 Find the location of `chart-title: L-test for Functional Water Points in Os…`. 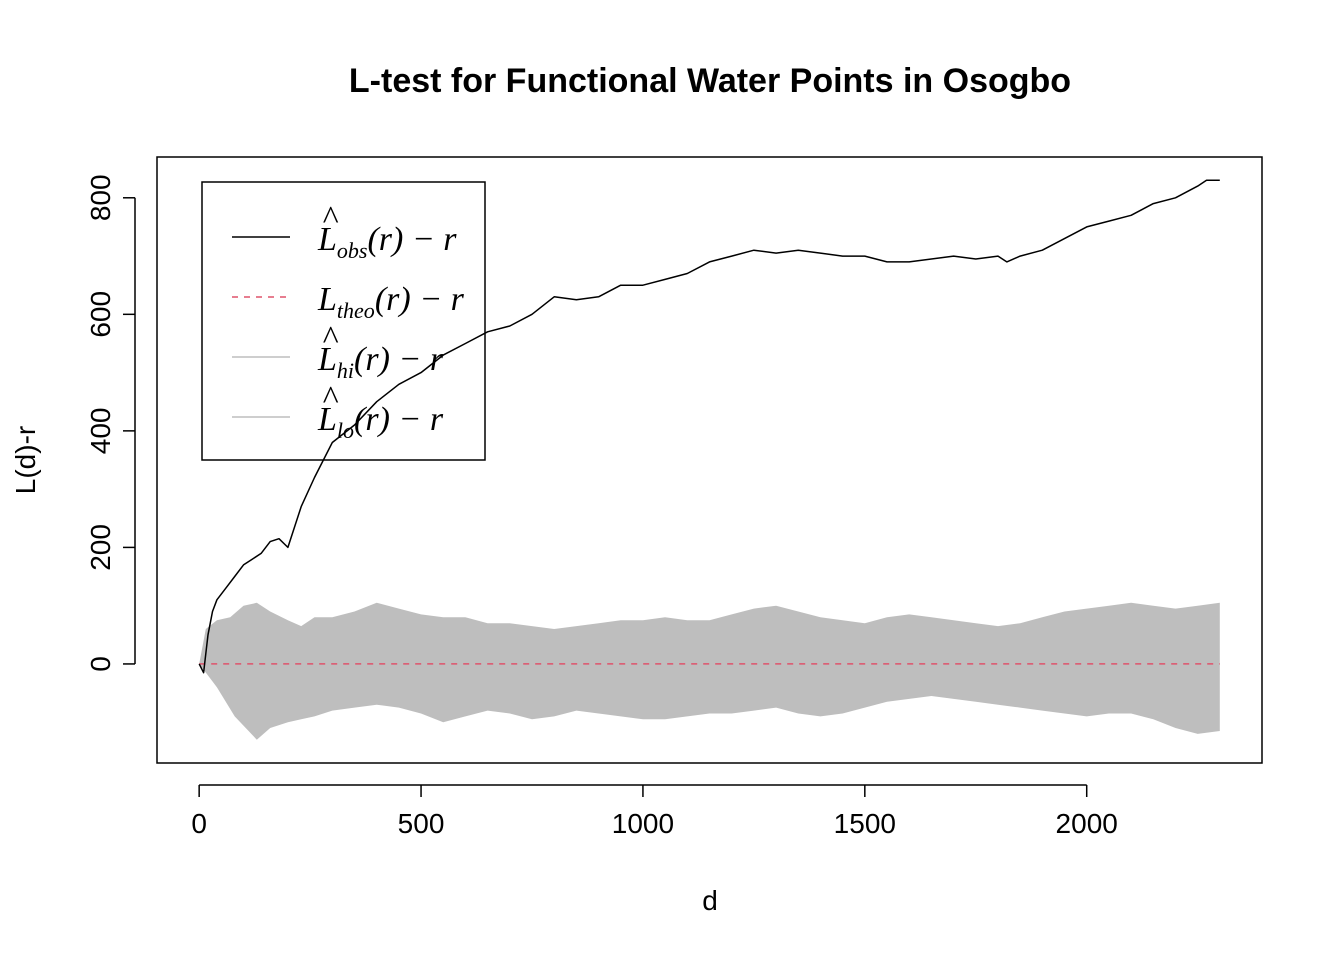

chart-title: L-test for Functional Water Points in Os… is located at coordinates (710, 81).